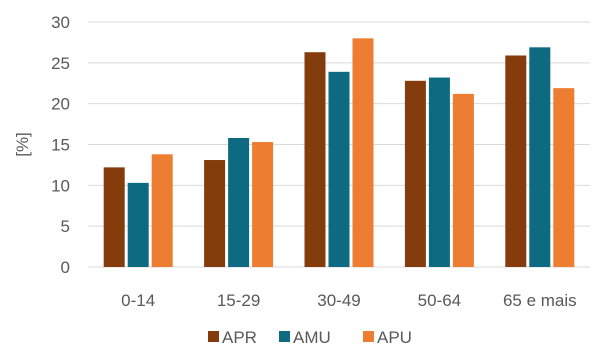 The height and width of the screenshot is (351, 596). Describe the element at coordinates (60, 185) in the screenshot. I see `y-tick-label: 10` at that location.